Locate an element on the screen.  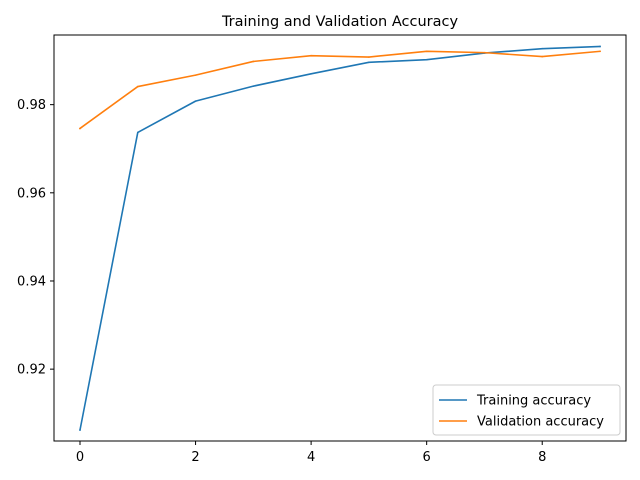
y-axis: 0.92 0.94 0.96 0.98 is located at coordinates (35, 238).